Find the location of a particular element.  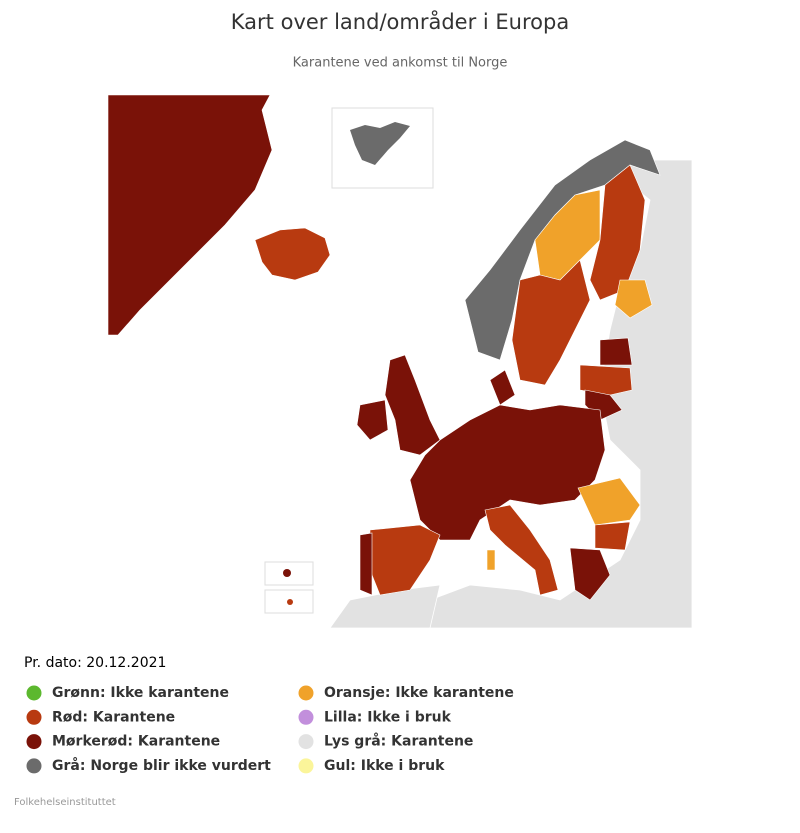

title: Kart over land/områder i Europa is located at coordinates (400, 21).